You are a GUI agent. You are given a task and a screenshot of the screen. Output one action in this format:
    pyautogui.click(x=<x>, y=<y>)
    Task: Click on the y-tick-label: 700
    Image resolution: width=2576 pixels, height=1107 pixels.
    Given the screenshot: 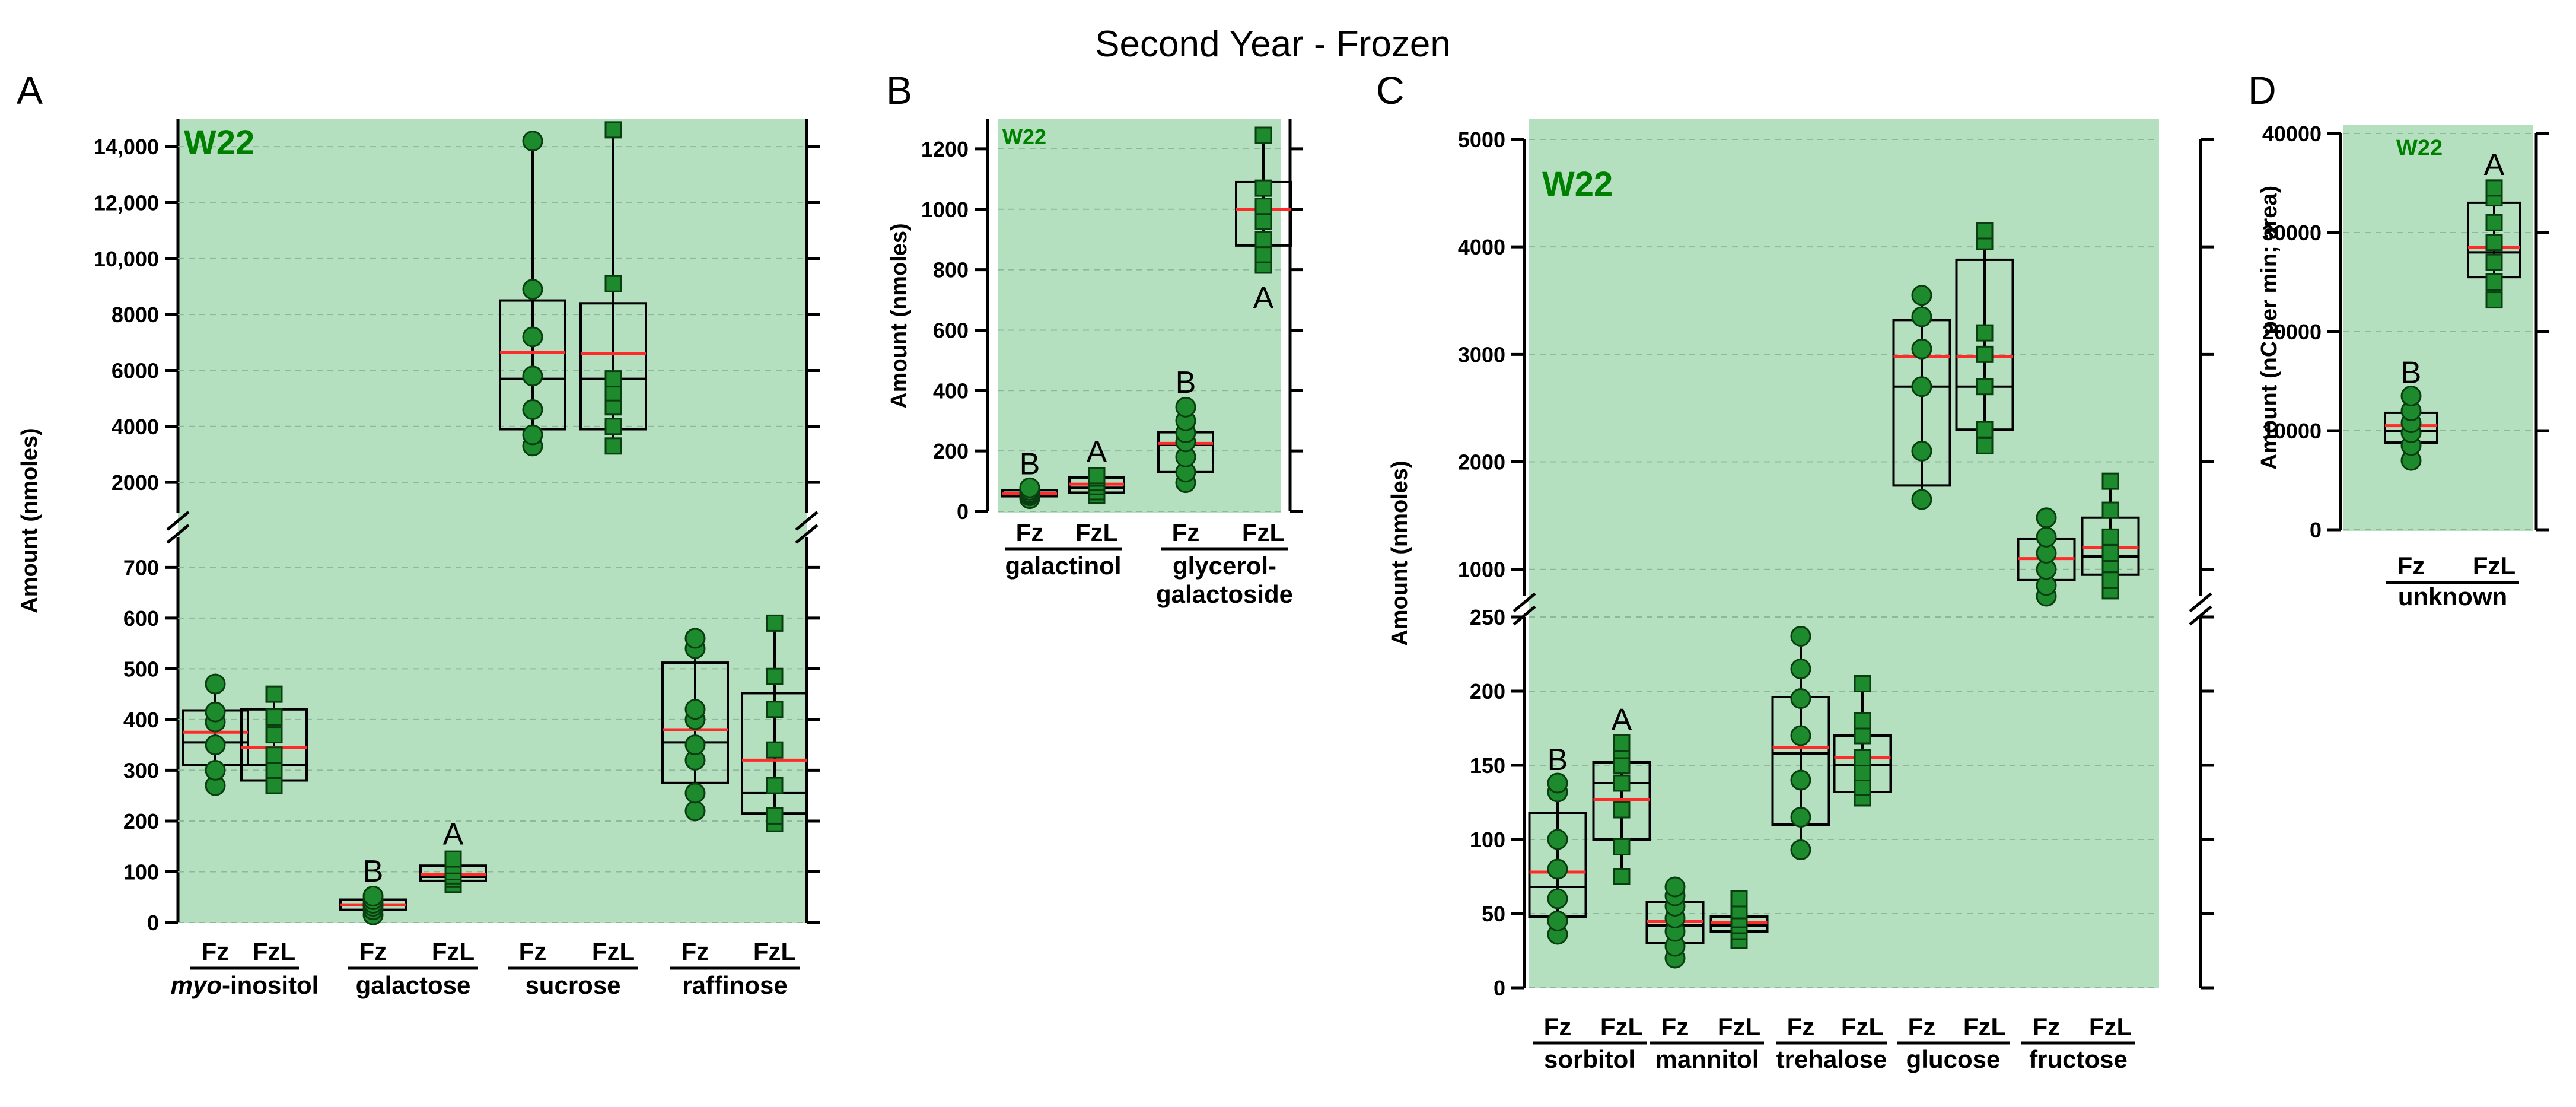 What is the action you would take?
    pyautogui.click(x=141, y=567)
    